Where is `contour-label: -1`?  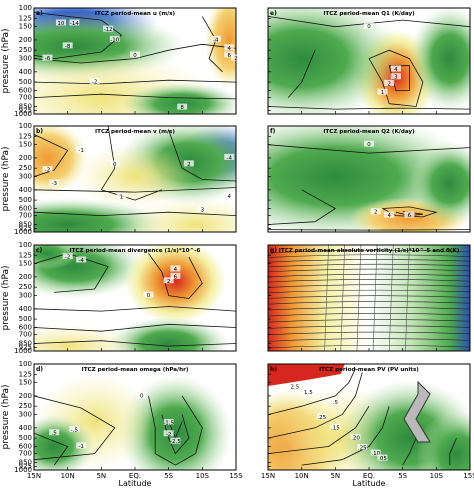
contour-label: -1 is located at coordinates (80, 151).